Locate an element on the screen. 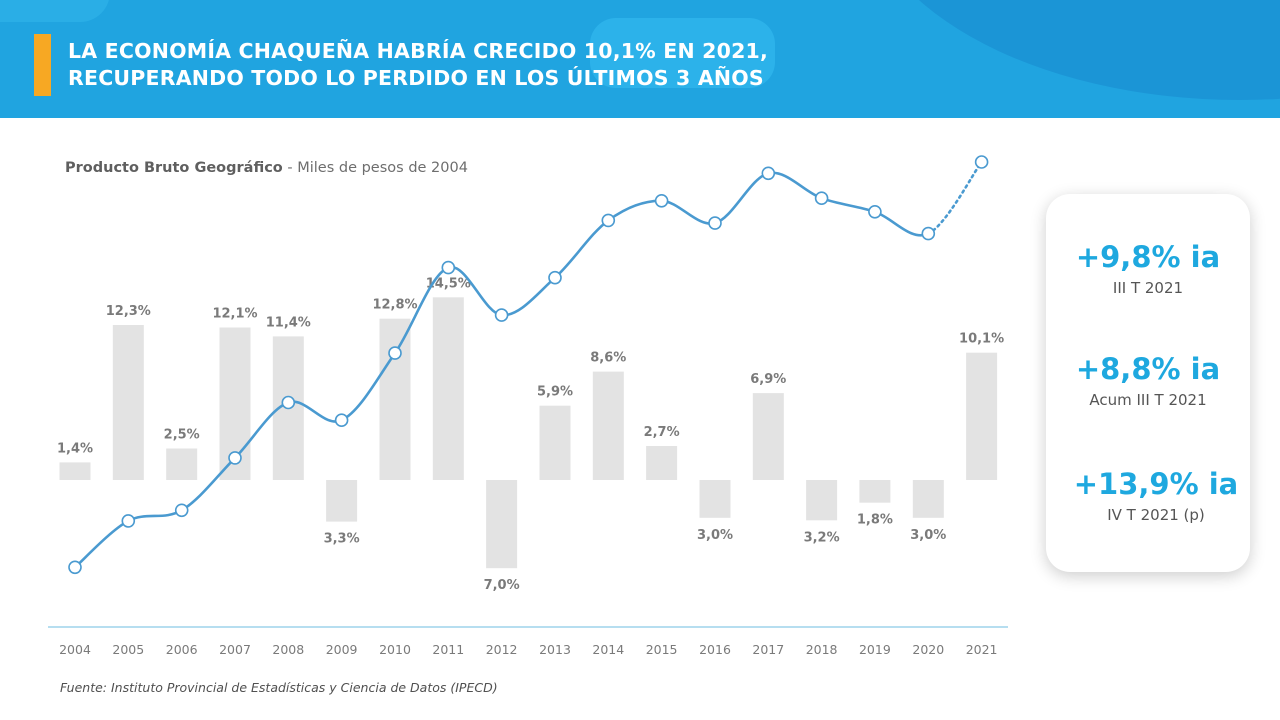 This screenshot has height=720, width=1280. bar-label-2012: 7,0% is located at coordinates (502, 585).